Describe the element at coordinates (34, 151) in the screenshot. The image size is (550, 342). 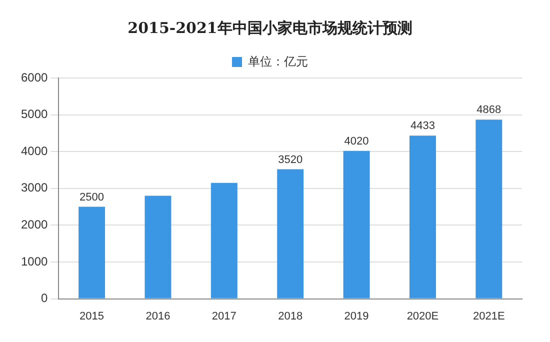
I see `y-tick-label: 4000` at that location.